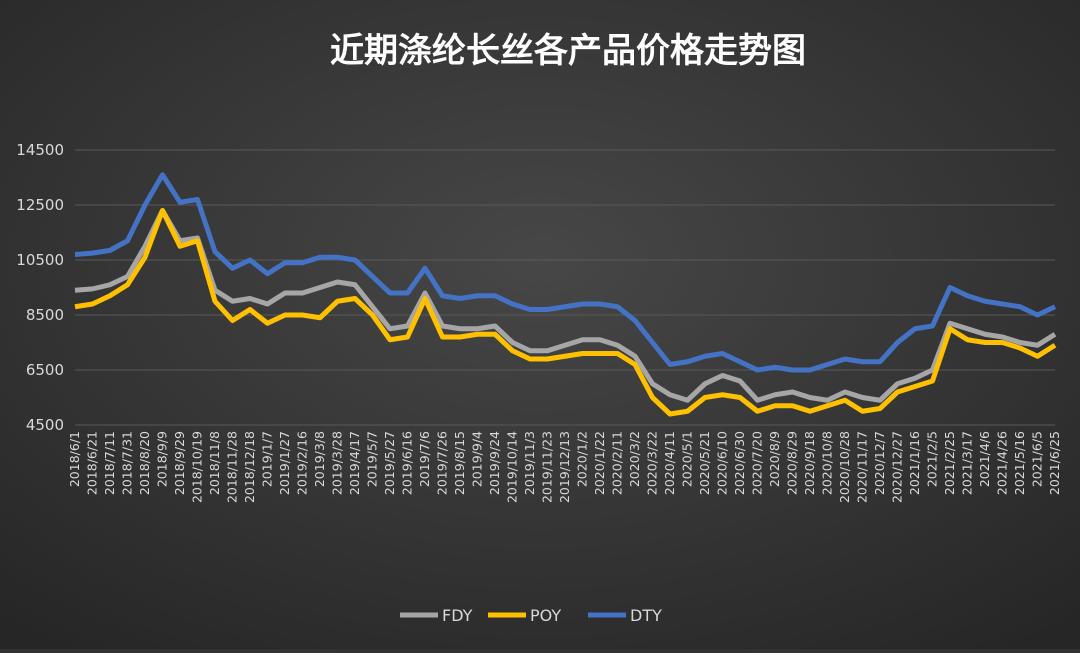 This screenshot has width=1080, height=653. What do you see at coordinates (45, 370) in the screenshot?
I see `y-tick-label: 6500` at bounding box center [45, 370].